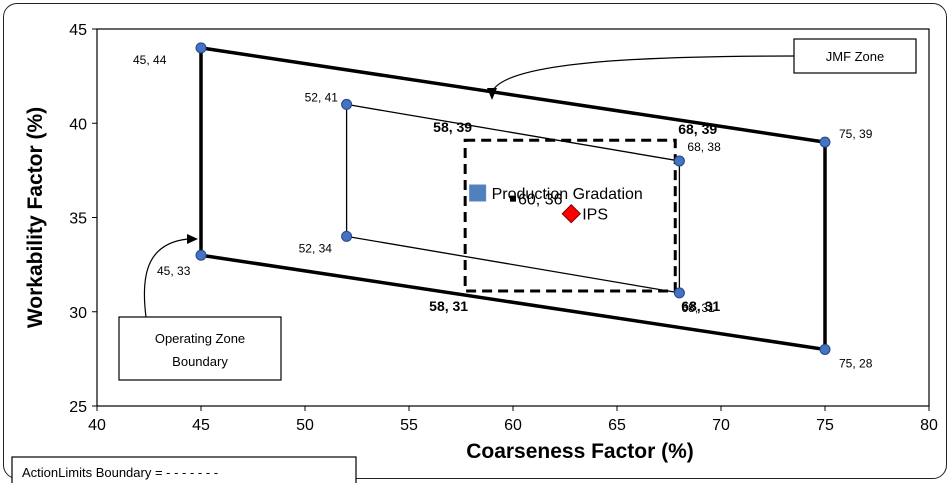 Image resolution: width=951 pixels, height=483 pixels. Describe the element at coordinates (721, 425) in the screenshot. I see `x-tick-label: 70` at that location.